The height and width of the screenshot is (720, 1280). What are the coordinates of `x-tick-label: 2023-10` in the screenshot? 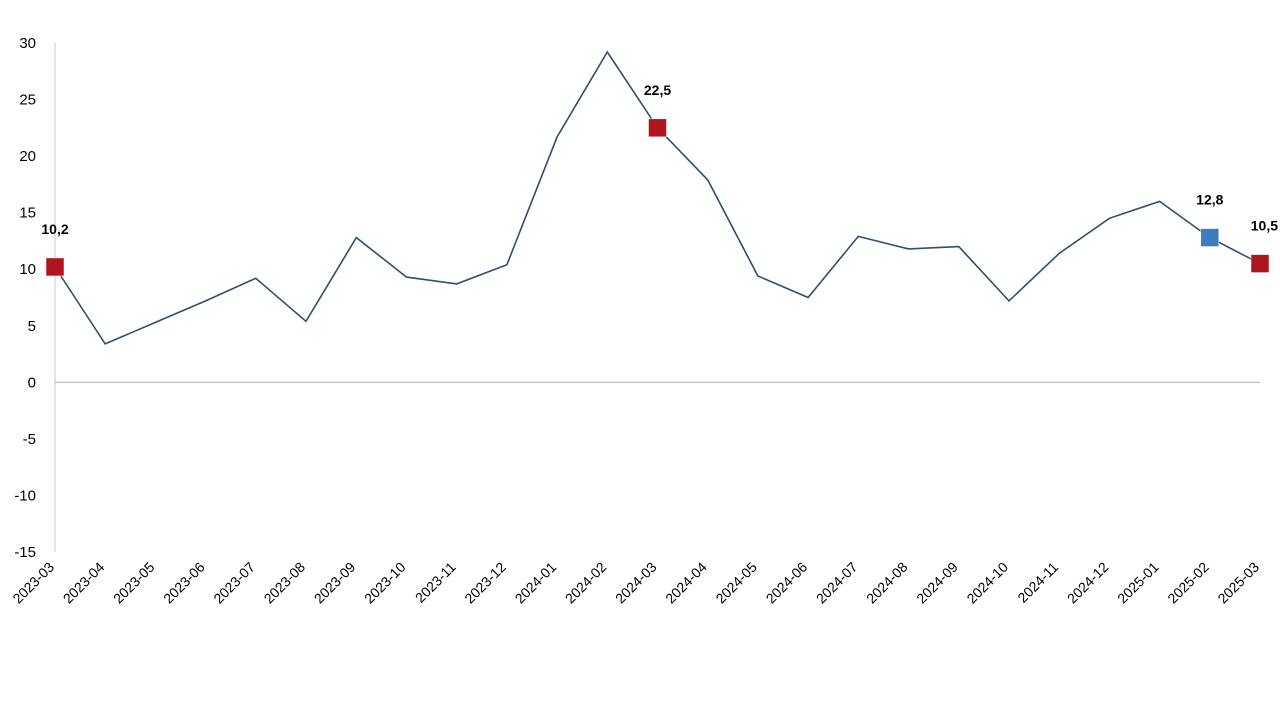 It's located at (385, 583).